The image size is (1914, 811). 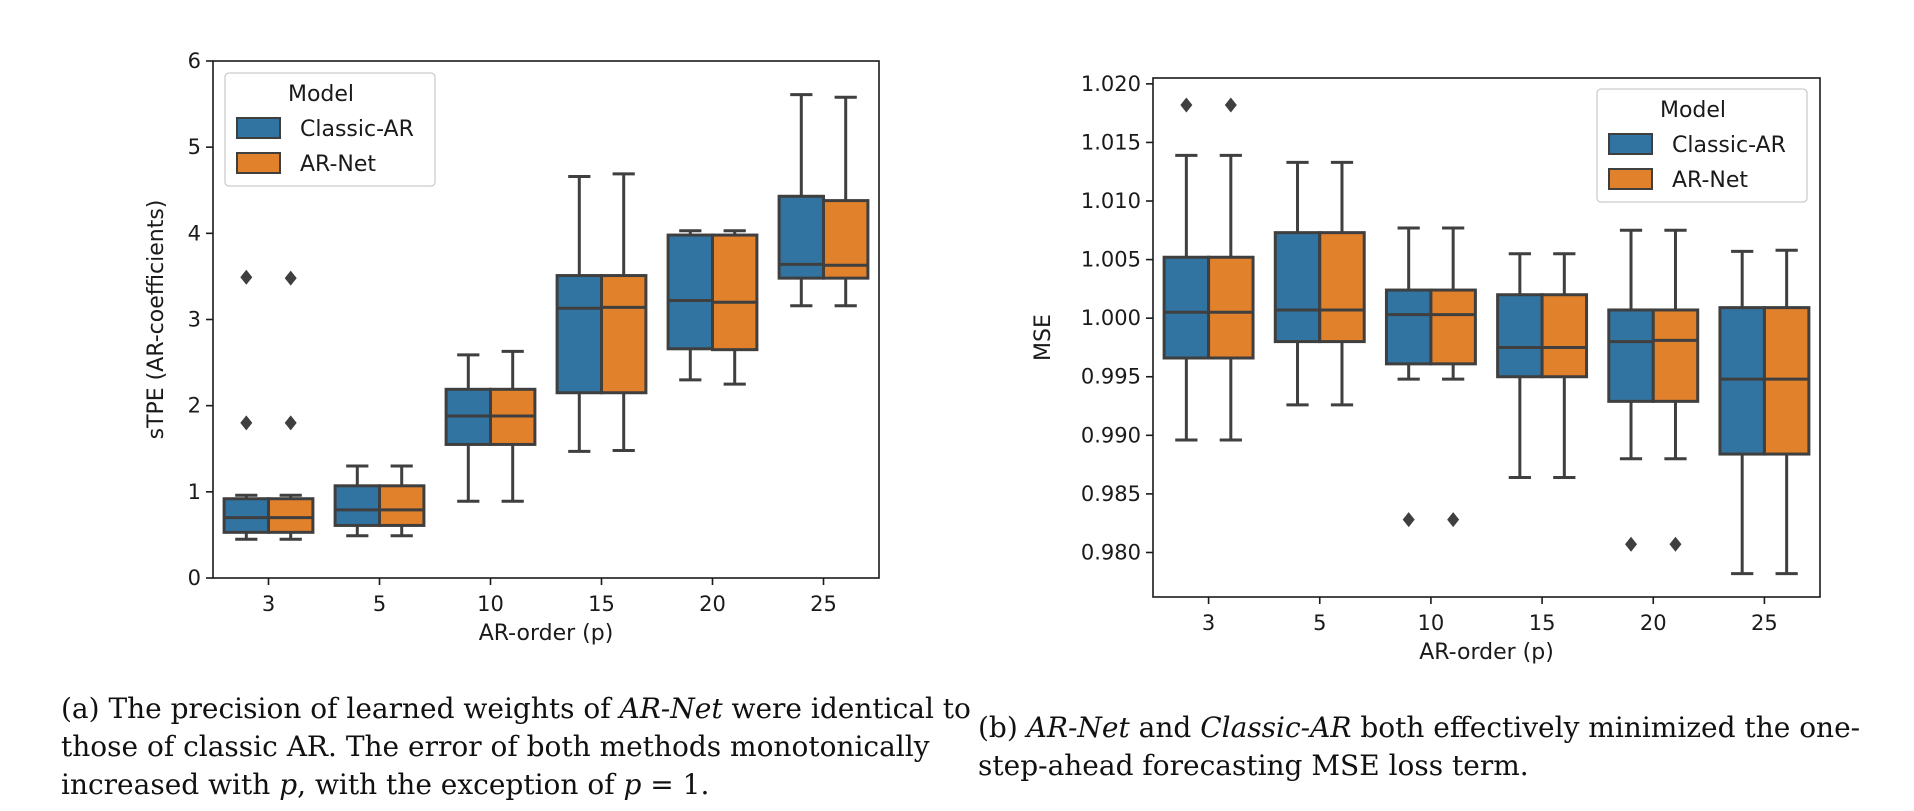 What do you see at coordinates (194, 492) in the screenshot?
I see `y-tick-label: 1` at bounding box center [194, 492].